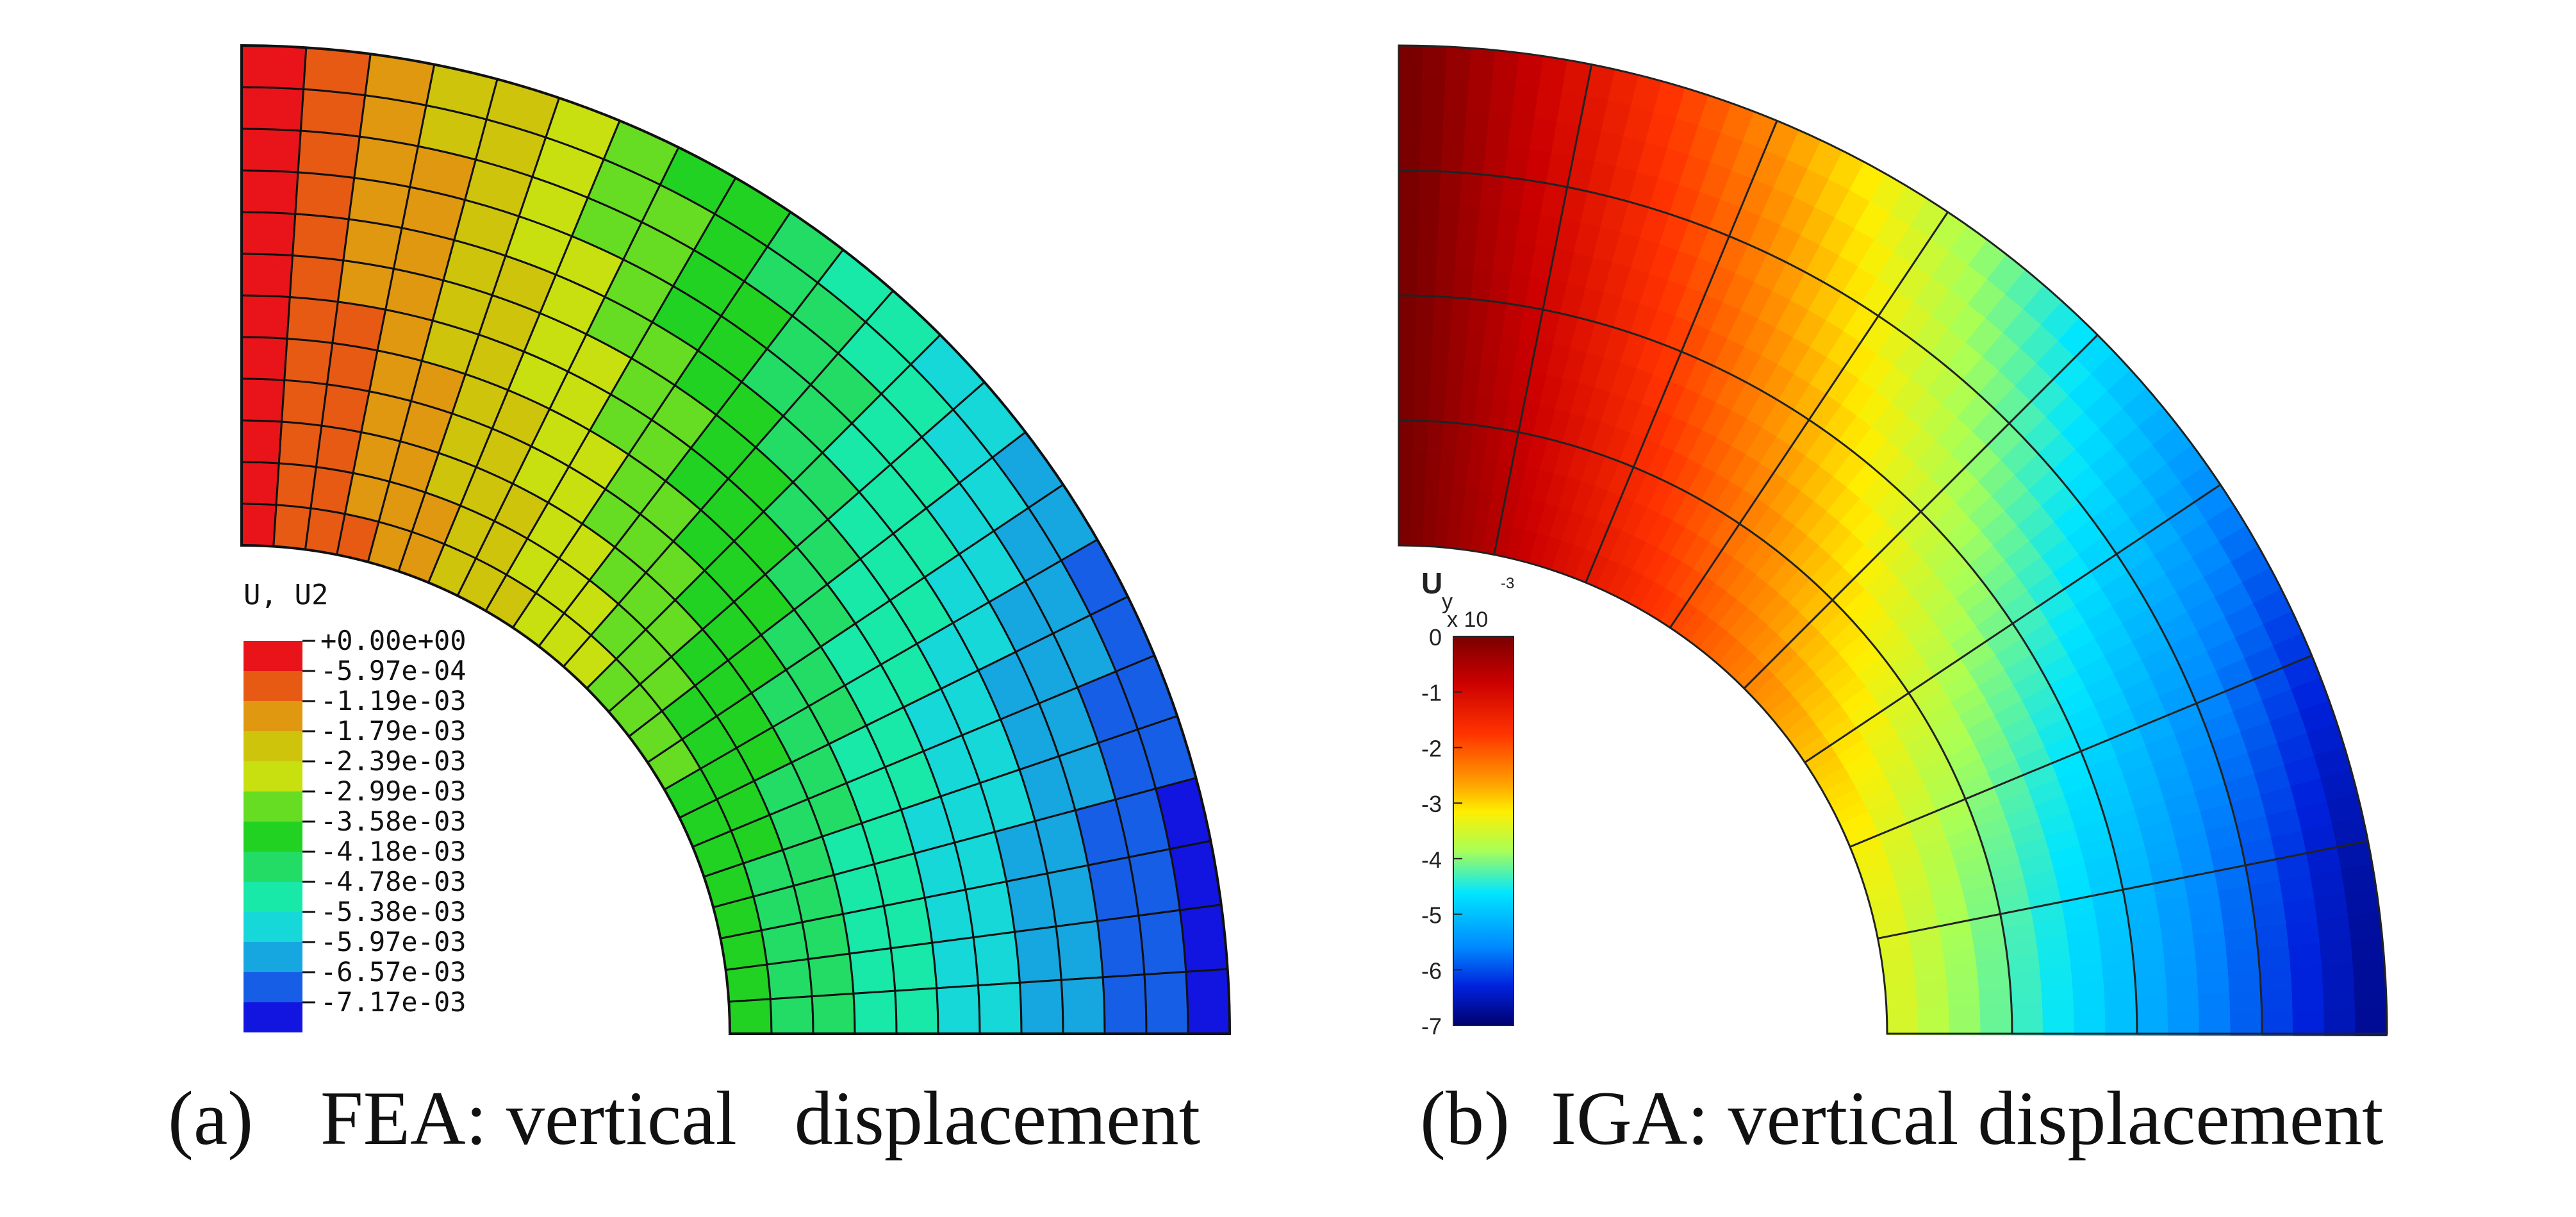 The height and width of the screenshot is (1217, 2576). I want to click on fea-legend-label: -5.38e-03, so click(393, 911).